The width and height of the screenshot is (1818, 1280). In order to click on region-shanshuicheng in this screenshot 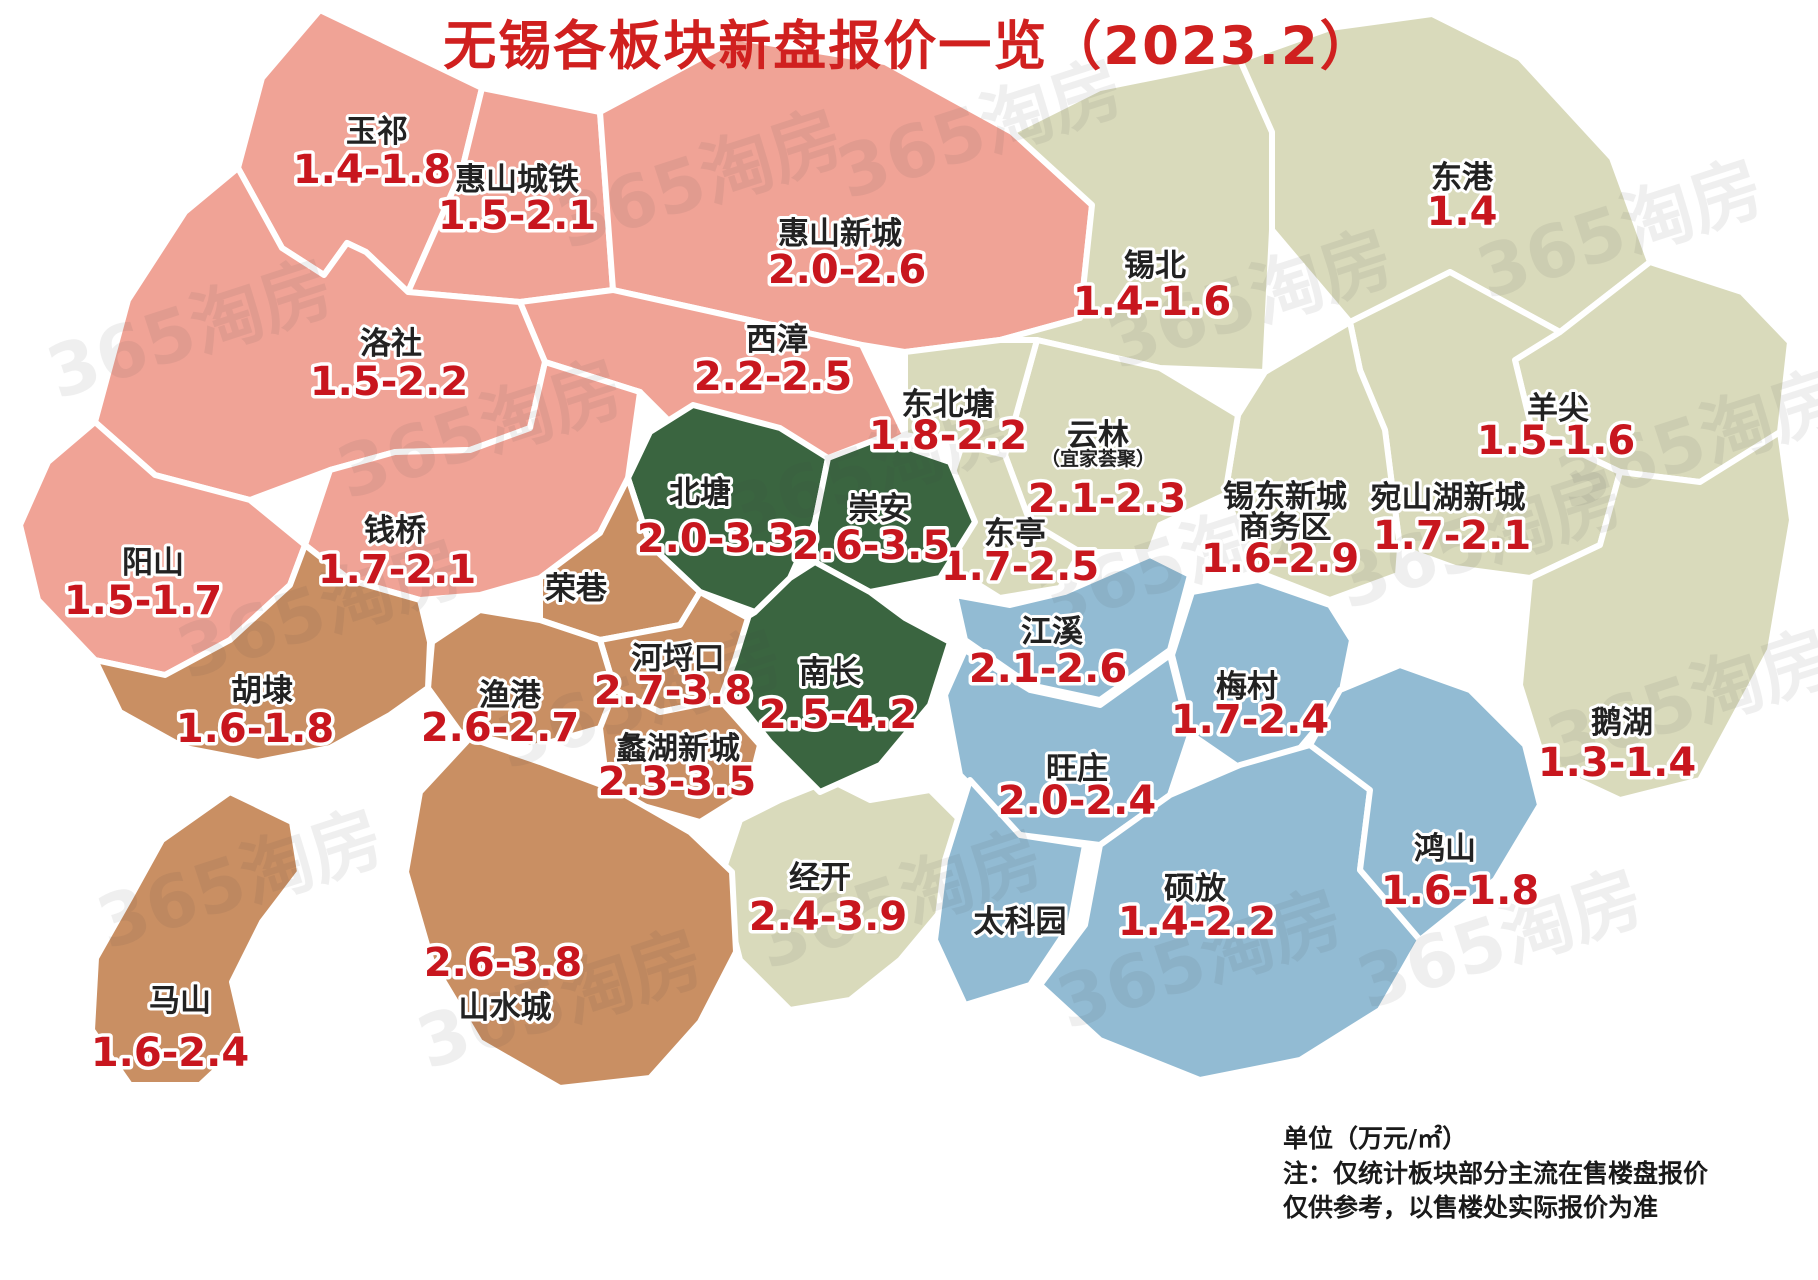, I will do `click(571, 913)`.